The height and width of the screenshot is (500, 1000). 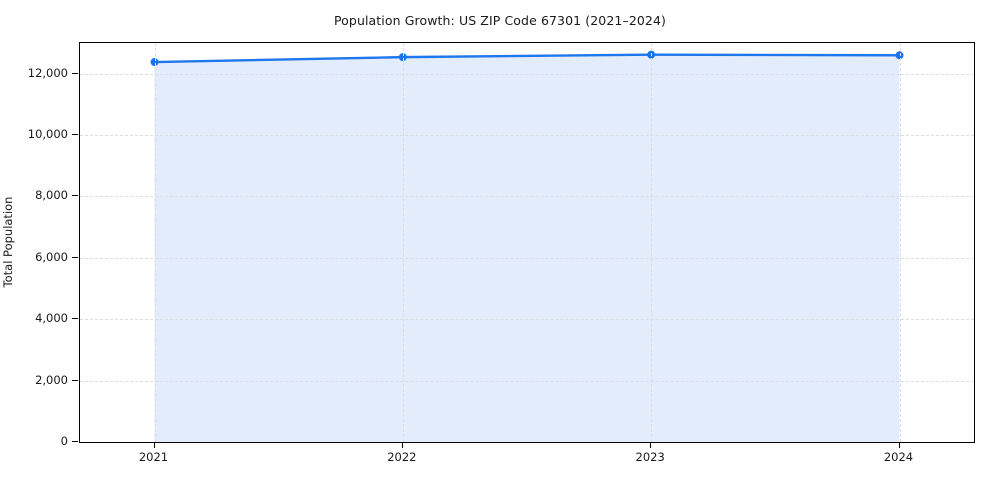 I want to click on x-tick-label: 2024, so click(x=898, y=457).